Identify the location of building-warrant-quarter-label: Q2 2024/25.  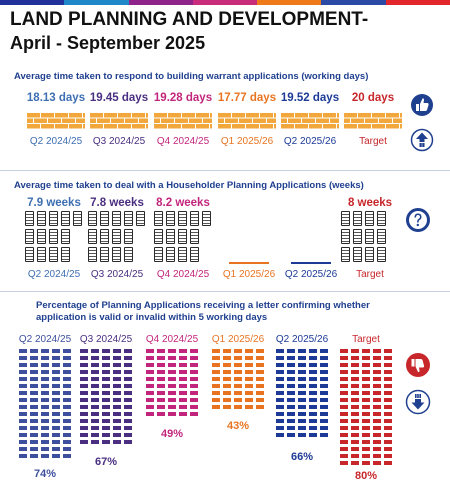
(56, 141).